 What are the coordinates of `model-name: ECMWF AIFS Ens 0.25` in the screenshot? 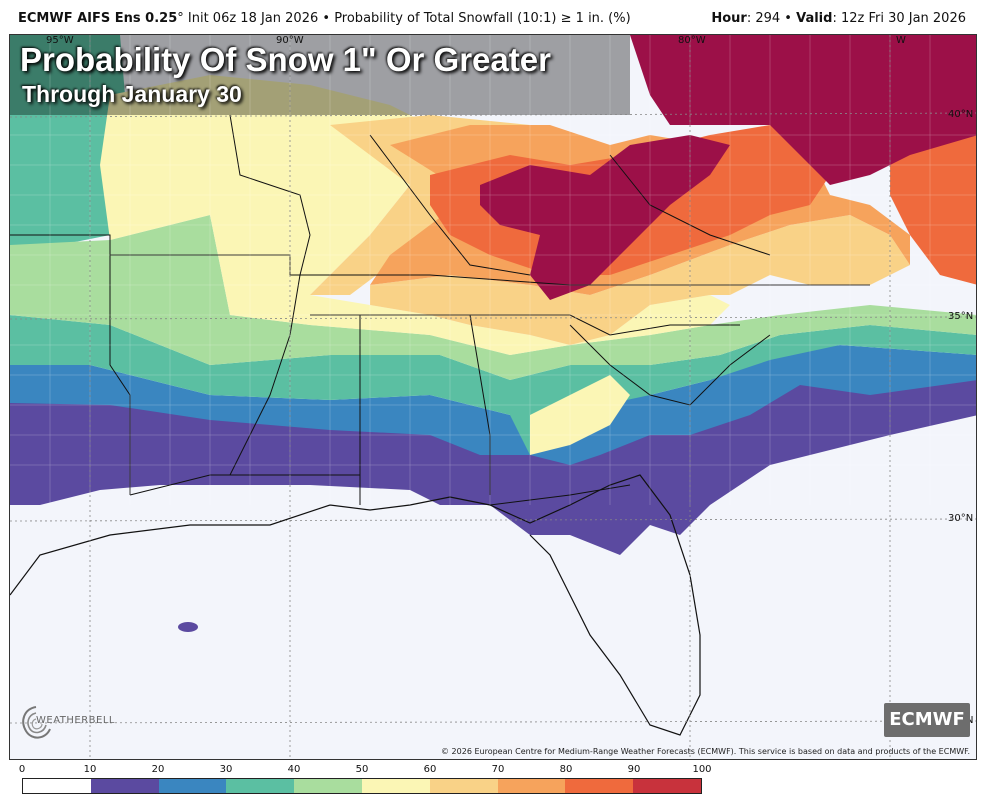 It's located at (98, 18).